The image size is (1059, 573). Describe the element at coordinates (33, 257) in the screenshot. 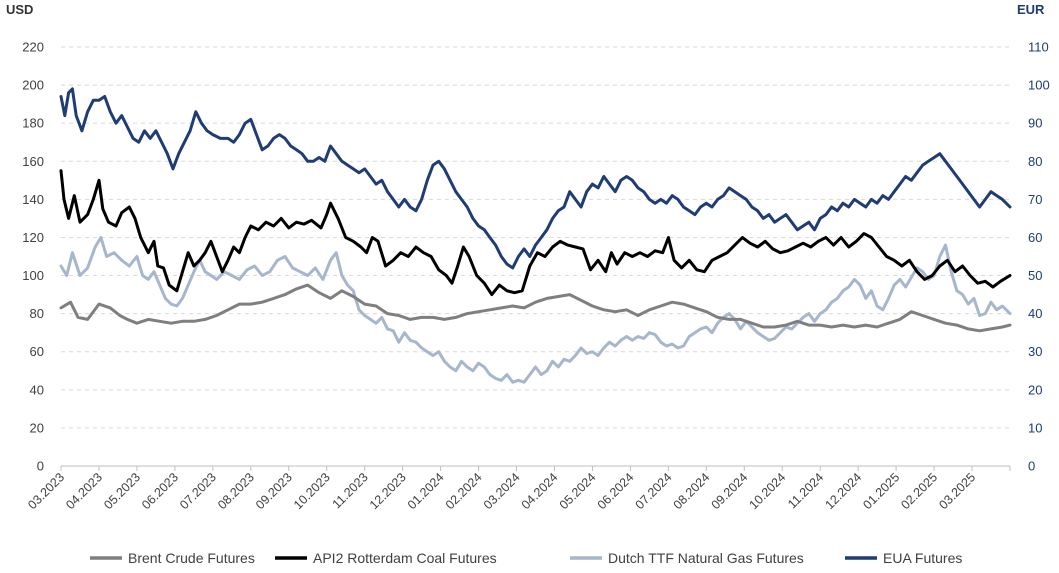

I see `y-left-tick-labels: 0 20 40 60 80 100 120 140 160 180 200 220` at that location.